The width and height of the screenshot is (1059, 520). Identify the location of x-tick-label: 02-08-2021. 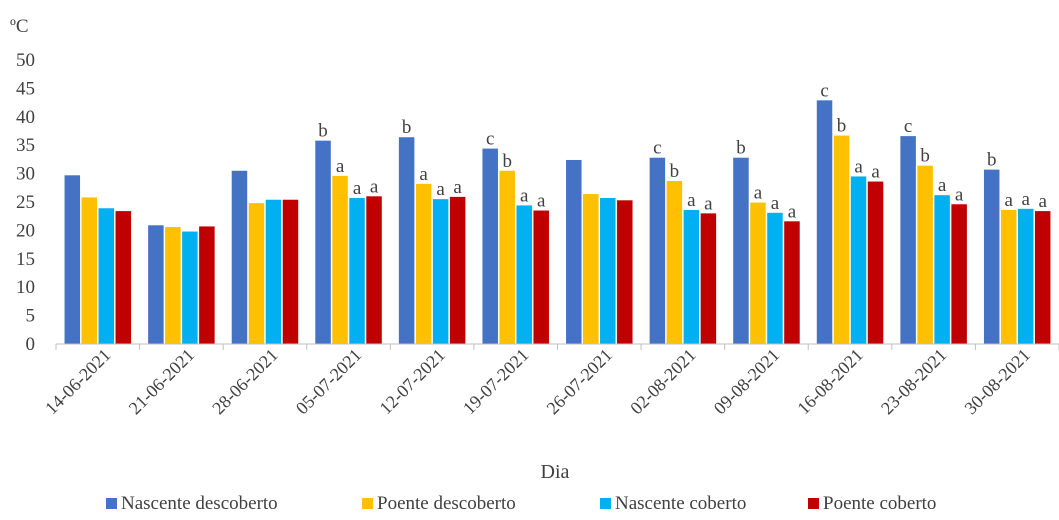
(663, 382).